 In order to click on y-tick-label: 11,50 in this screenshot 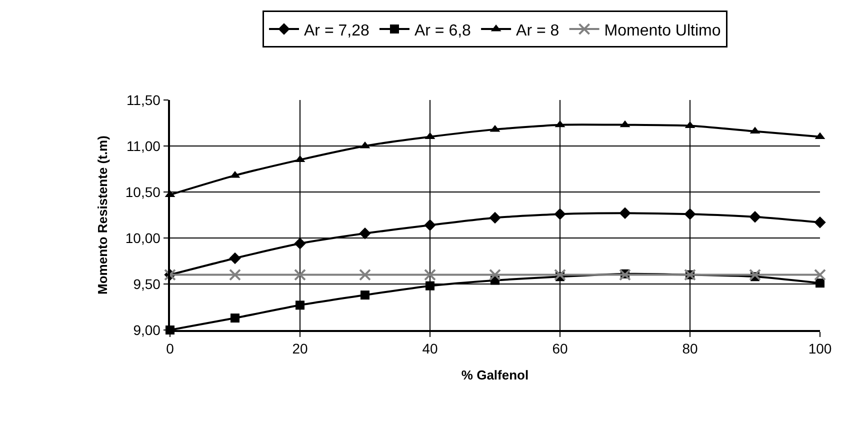, I will do `click(143, 100)`.